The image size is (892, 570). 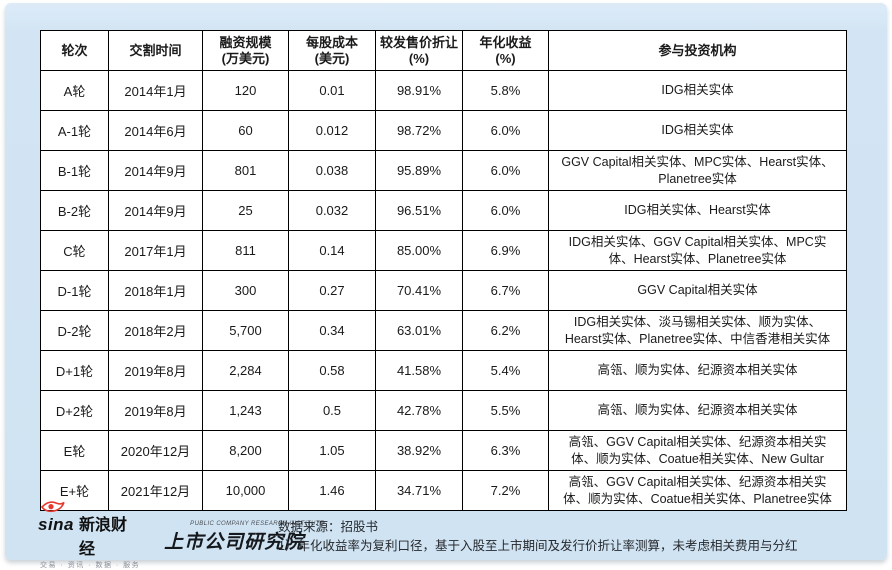 I want to click on col-header-sublabel: (万美元), so click(x=245, y=58).